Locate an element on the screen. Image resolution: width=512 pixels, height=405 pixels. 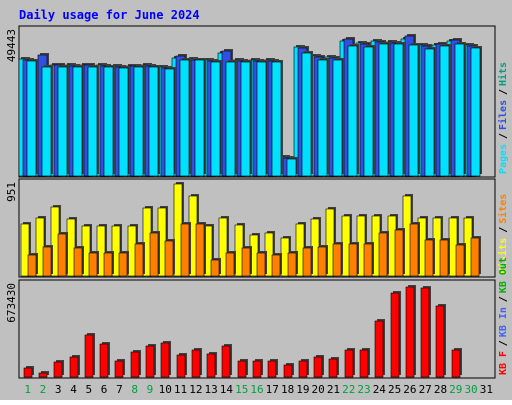
x-tick-label: 6 is located at coordinates (104, 389).